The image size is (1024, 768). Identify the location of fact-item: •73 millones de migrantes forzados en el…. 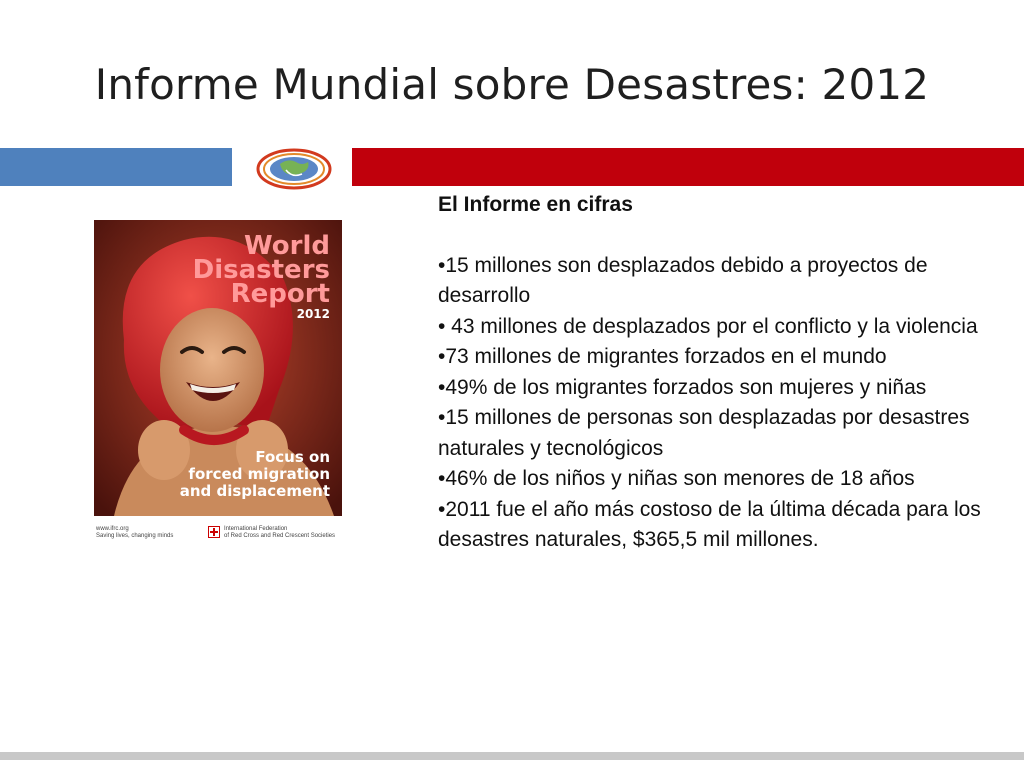
(662, 356).